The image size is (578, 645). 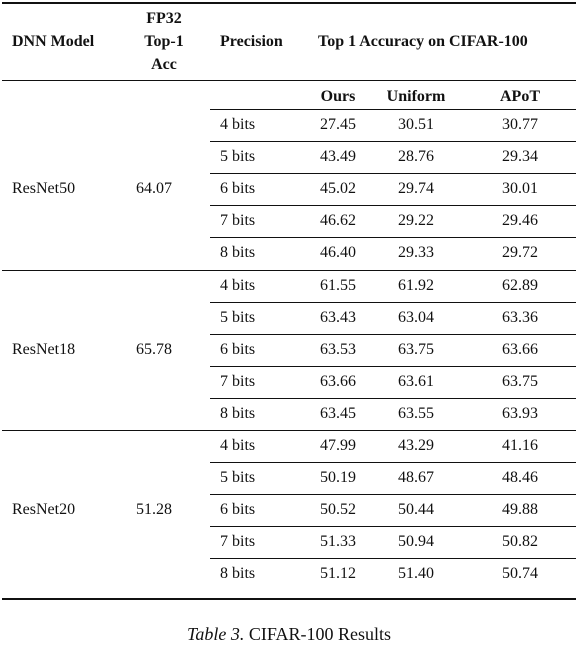 What do you see at coordinates (338, 252) in the screenshot?
I see `cell-ours: 46.40` at bounding box center [338, 252].